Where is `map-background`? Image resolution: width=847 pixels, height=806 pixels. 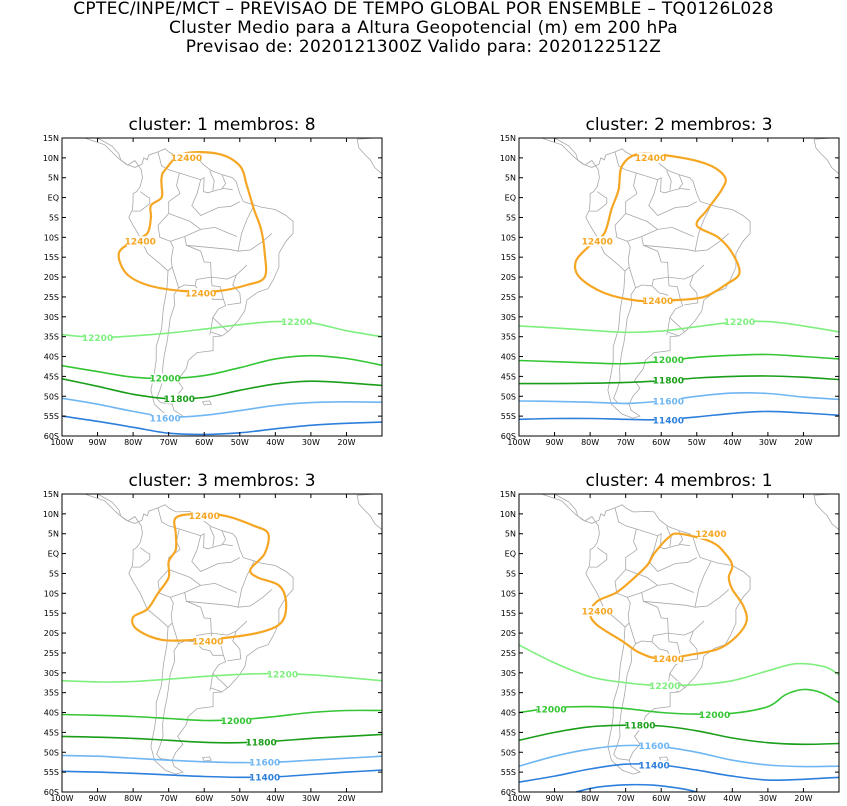
map-background is located at coordinates (222, 287).